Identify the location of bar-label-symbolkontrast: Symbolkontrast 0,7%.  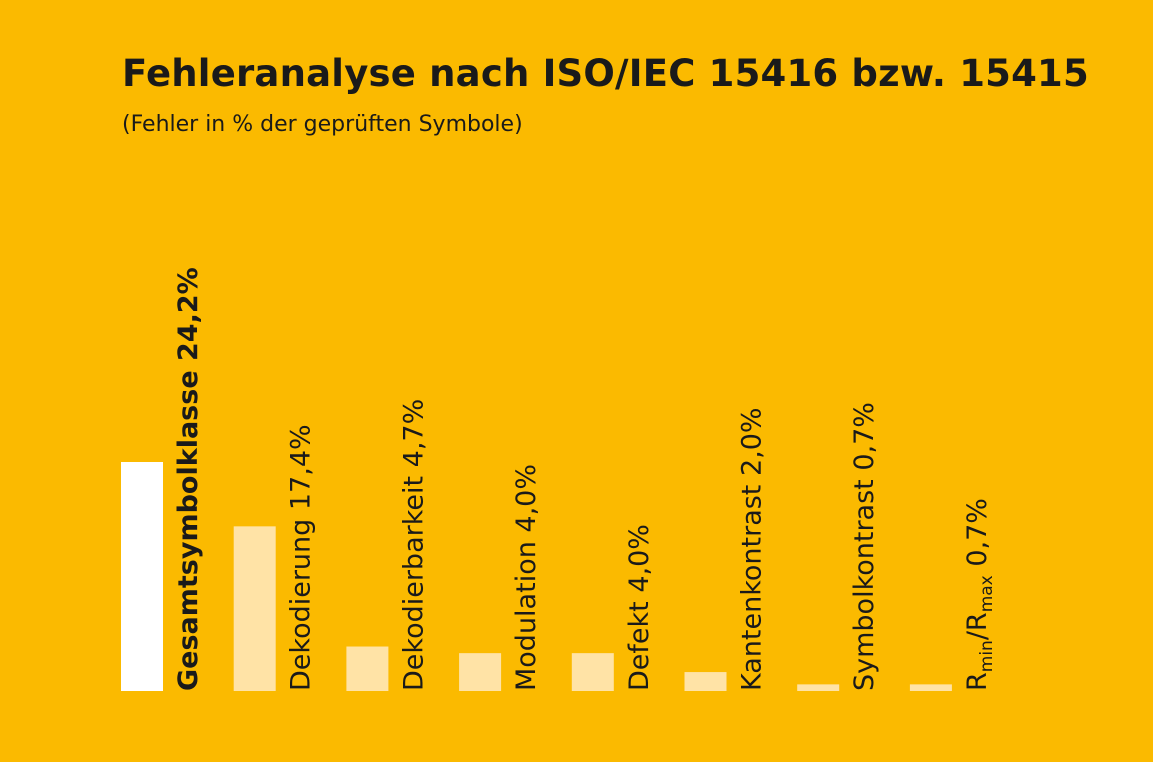
(864, 546).